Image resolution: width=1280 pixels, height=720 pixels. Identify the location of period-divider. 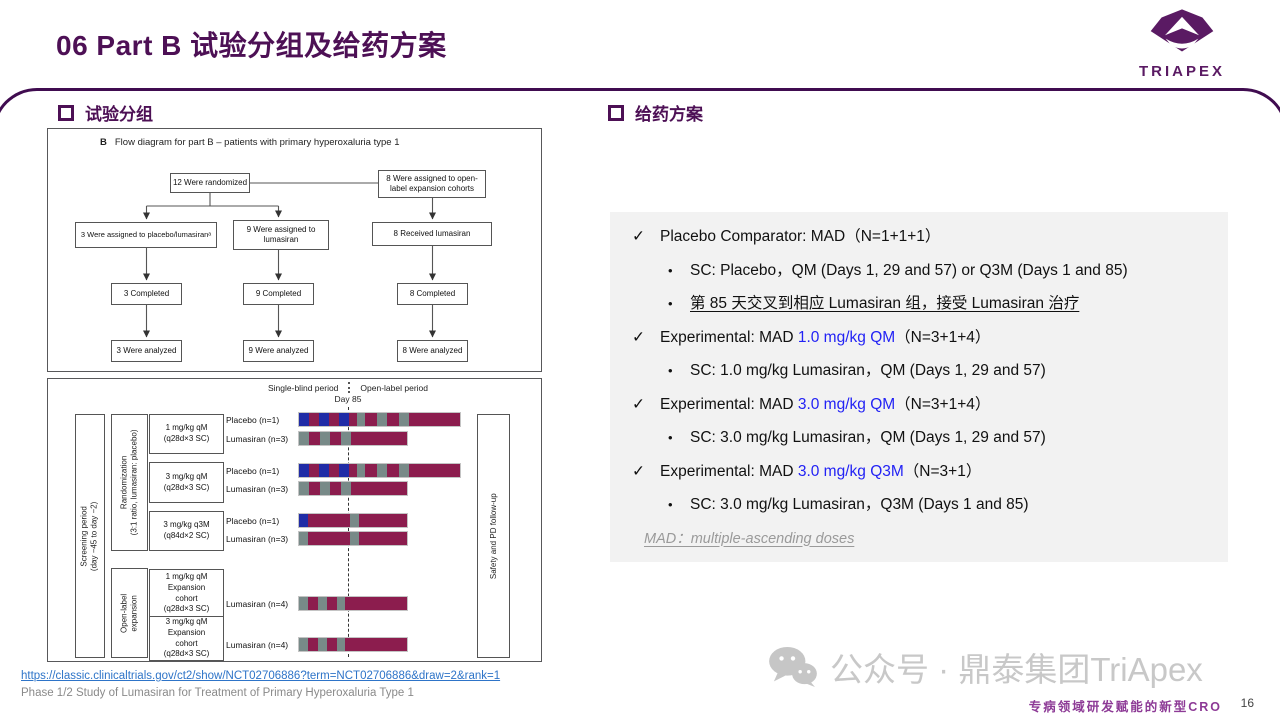
(349, 387).